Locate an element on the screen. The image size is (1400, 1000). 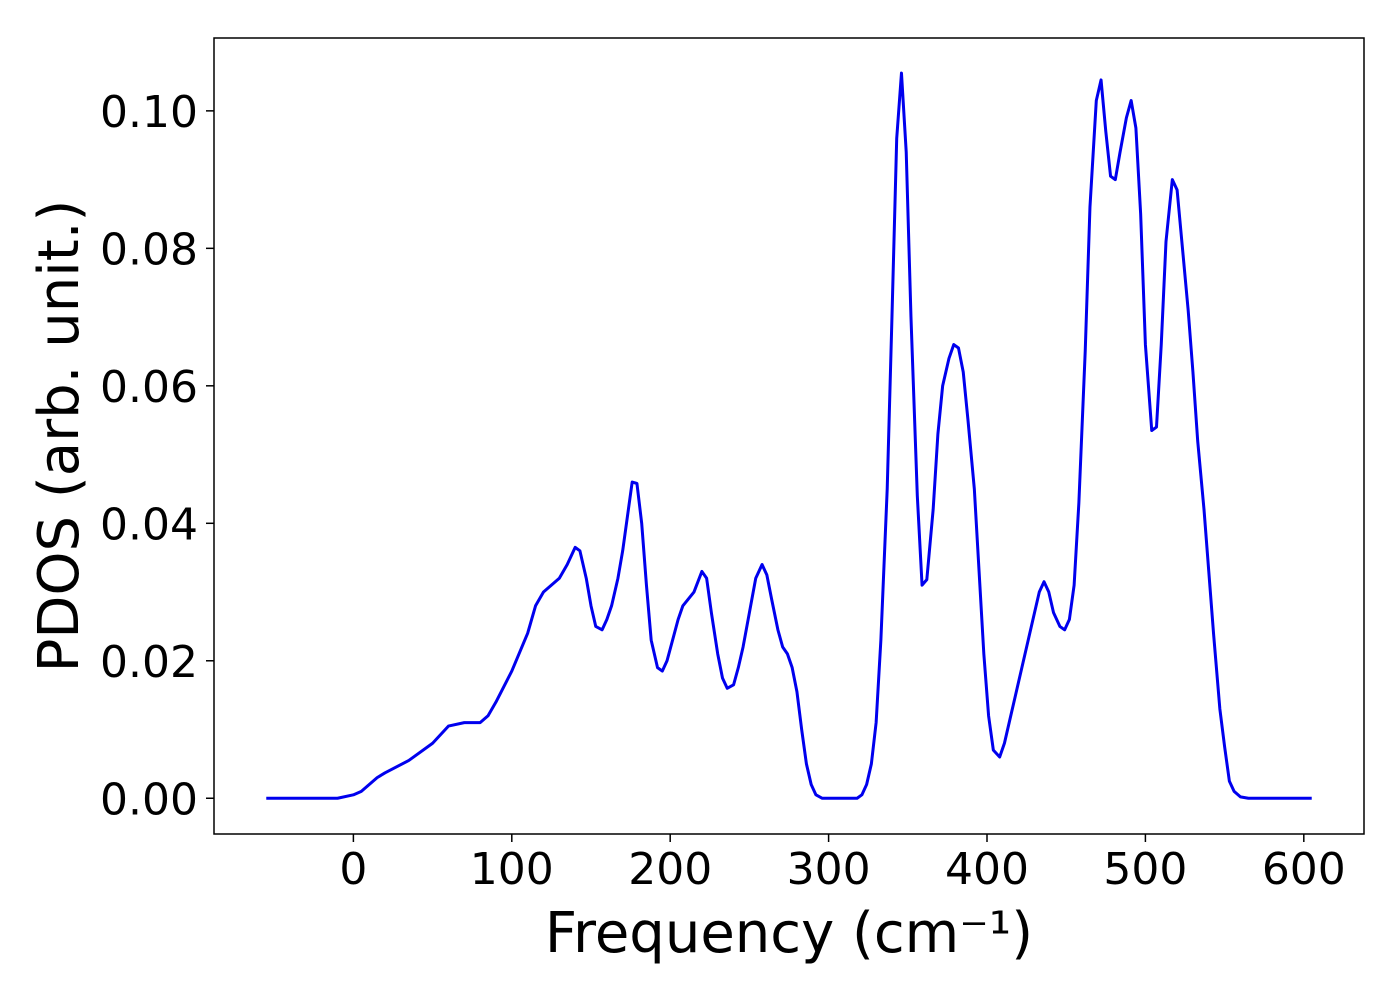
y-axis-label: PDOS (arb. unit.) is located at coordinates (59, 436).